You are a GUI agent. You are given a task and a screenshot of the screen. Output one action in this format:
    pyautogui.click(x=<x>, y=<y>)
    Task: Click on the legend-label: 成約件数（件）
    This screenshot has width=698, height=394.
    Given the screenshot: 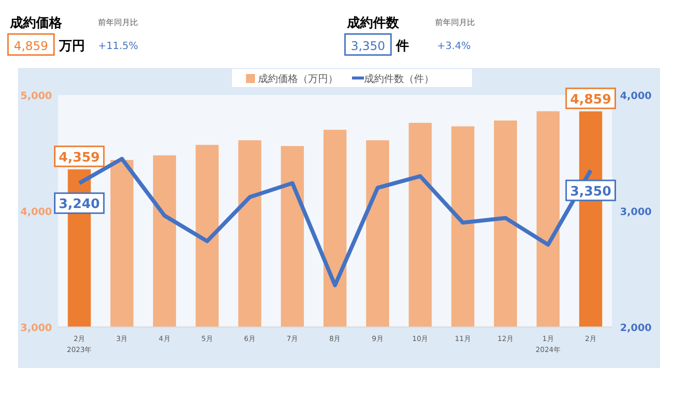 What is the action you would take?
    pyautogui.click(x=399, y=79)
    